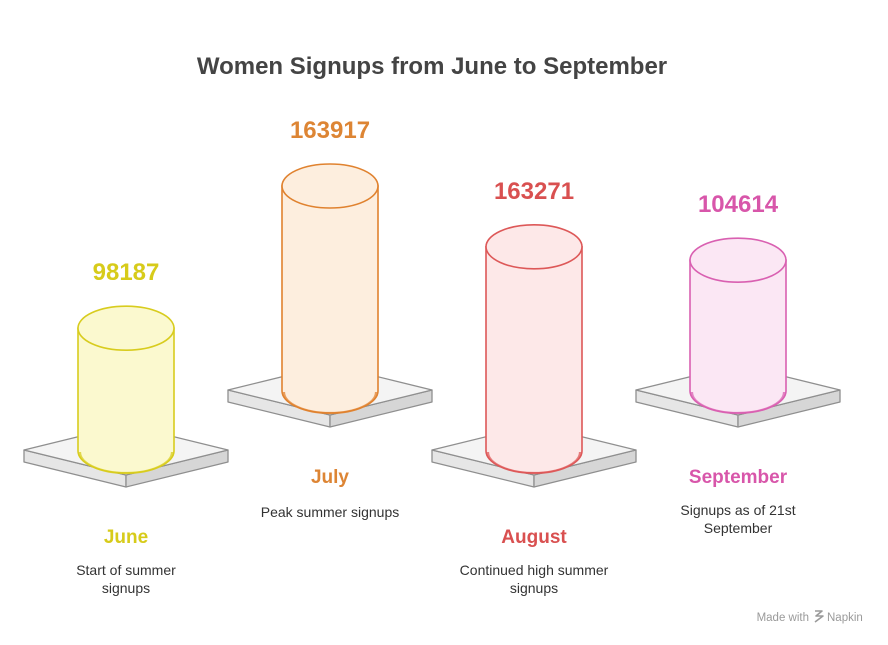 The height and width of the screenshot is (645, 888). I want to click on value-label-july: 163917, so click(330, 130).